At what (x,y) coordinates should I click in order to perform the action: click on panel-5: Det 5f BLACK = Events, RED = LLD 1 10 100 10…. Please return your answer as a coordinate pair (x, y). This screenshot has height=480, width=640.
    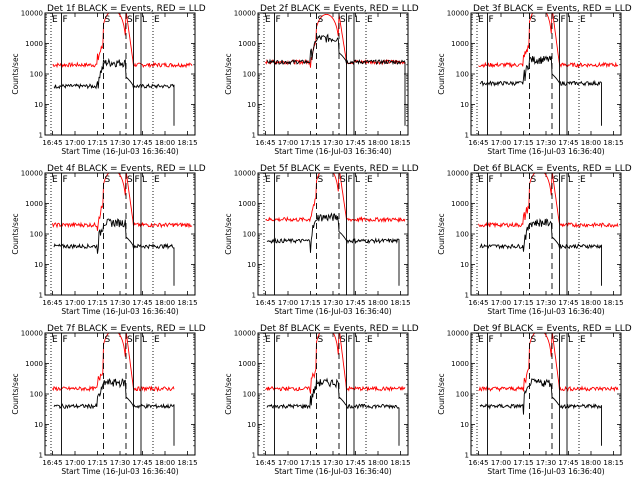
    Looking at the image, I should click on (321, 240).